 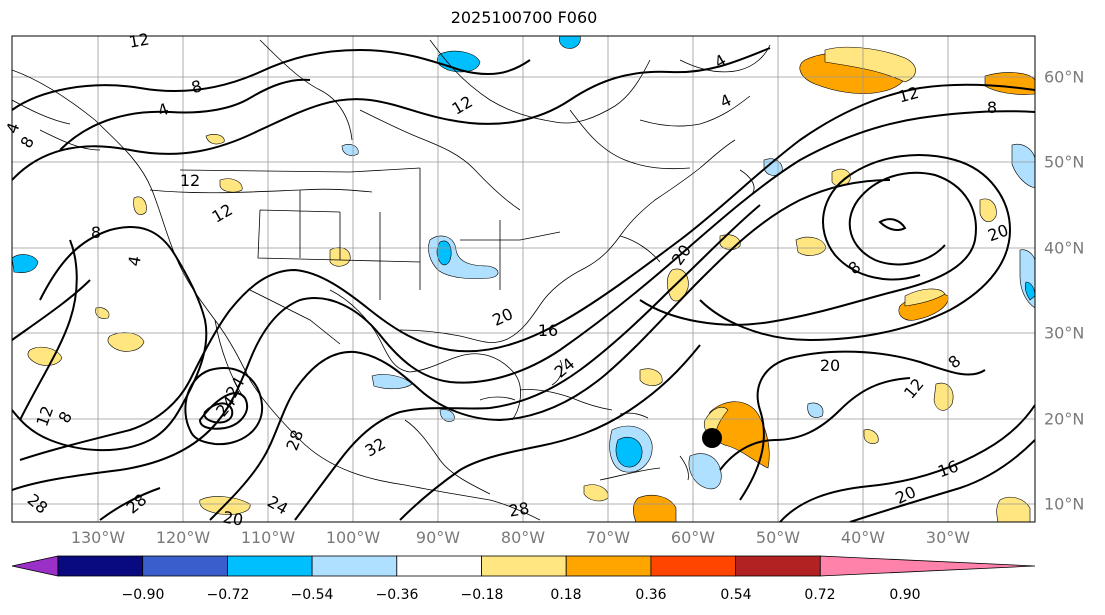 I want to click on lon-label: 100°W, so click(x=353, y=537).